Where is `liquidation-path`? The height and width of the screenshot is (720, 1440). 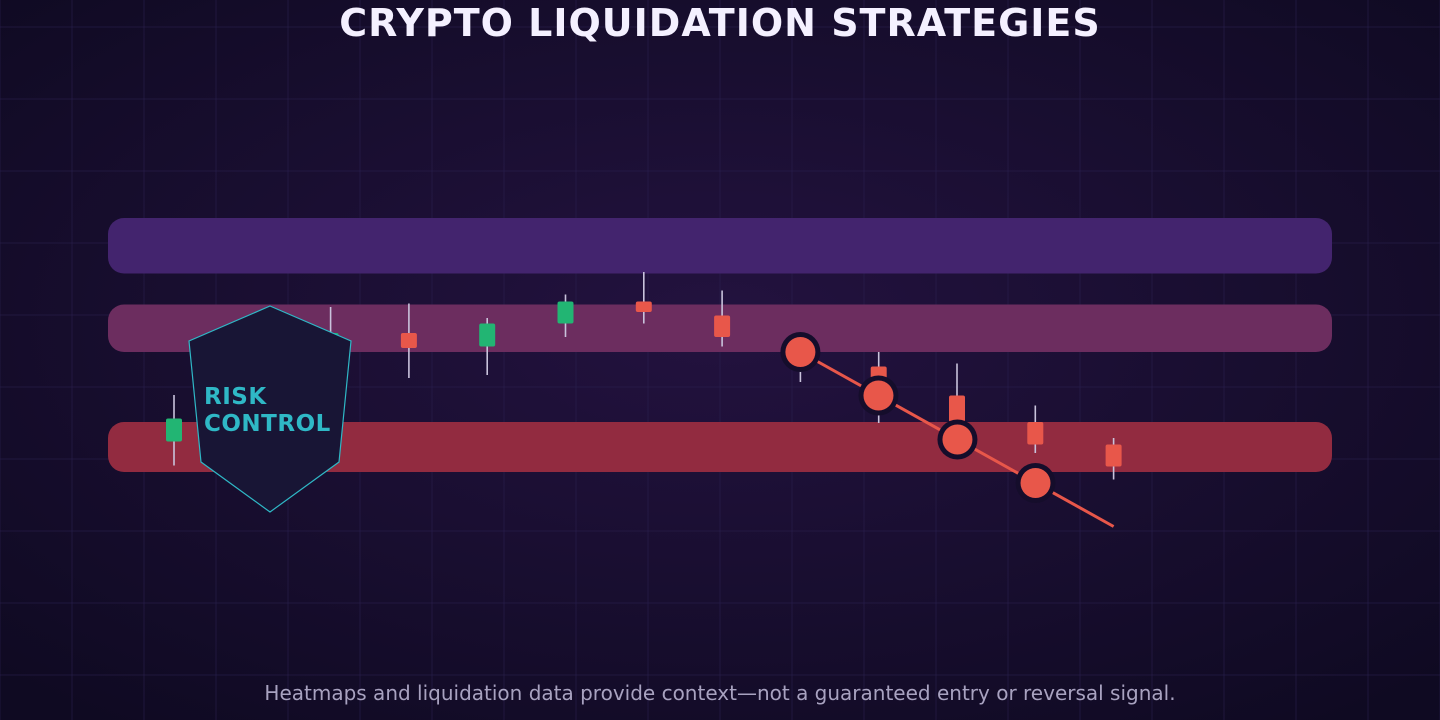 liquidation-path is located at coordinates (947, 430).